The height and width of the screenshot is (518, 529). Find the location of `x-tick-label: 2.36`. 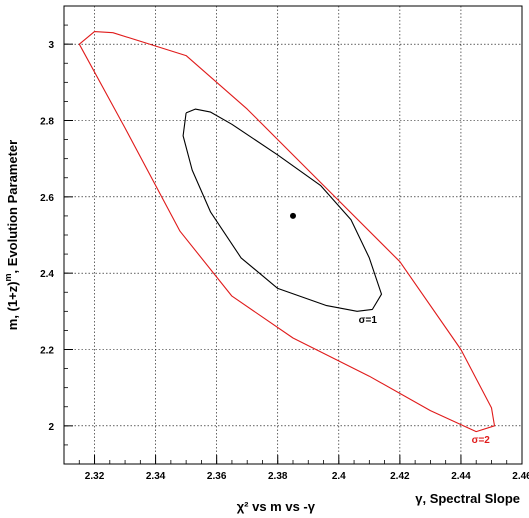

x-tick-label: 2.36 is located at coordinates (217, 476).